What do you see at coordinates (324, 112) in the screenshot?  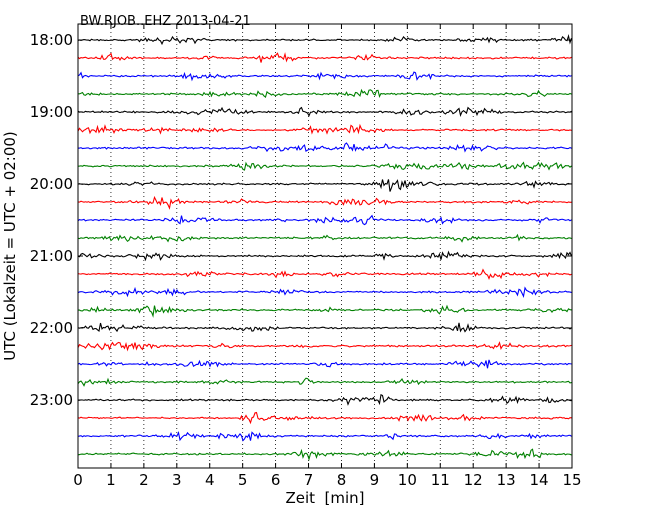 I see `trace-1900` at bounding box center [324, 112].